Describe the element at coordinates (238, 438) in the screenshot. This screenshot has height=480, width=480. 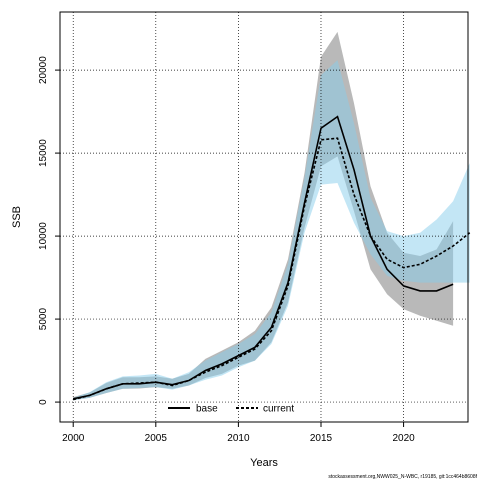
I see `x-tick-label-2010: 2010` at that location.